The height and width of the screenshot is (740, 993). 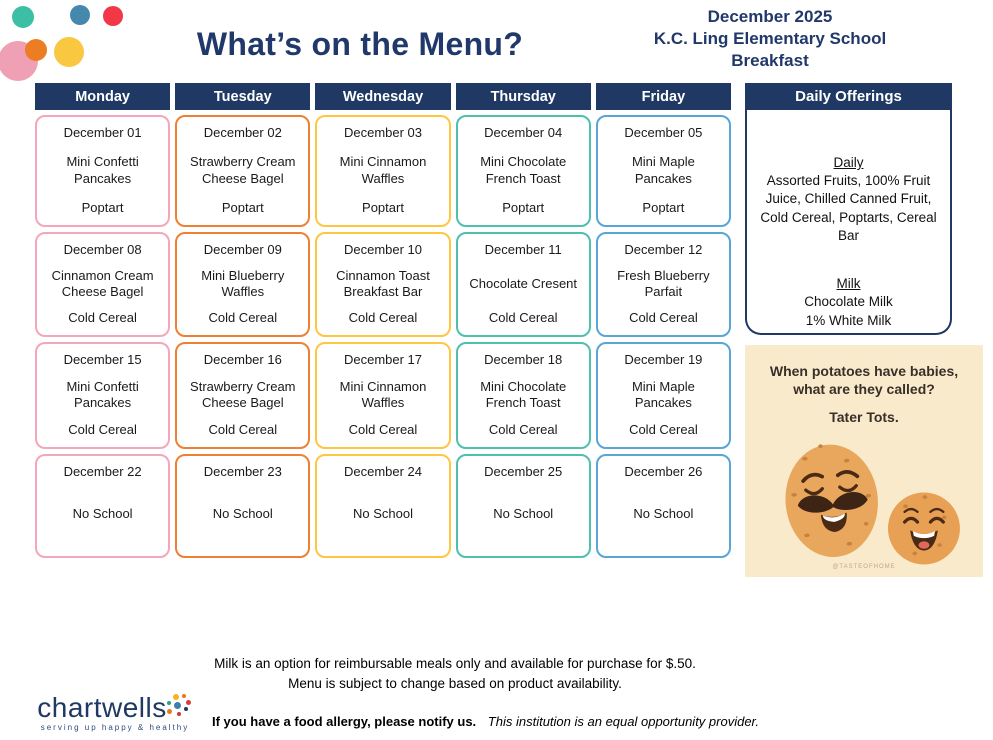 I want to click on cell-entree: Fresh Blueberry Parfait, so click(x=663, y=283).